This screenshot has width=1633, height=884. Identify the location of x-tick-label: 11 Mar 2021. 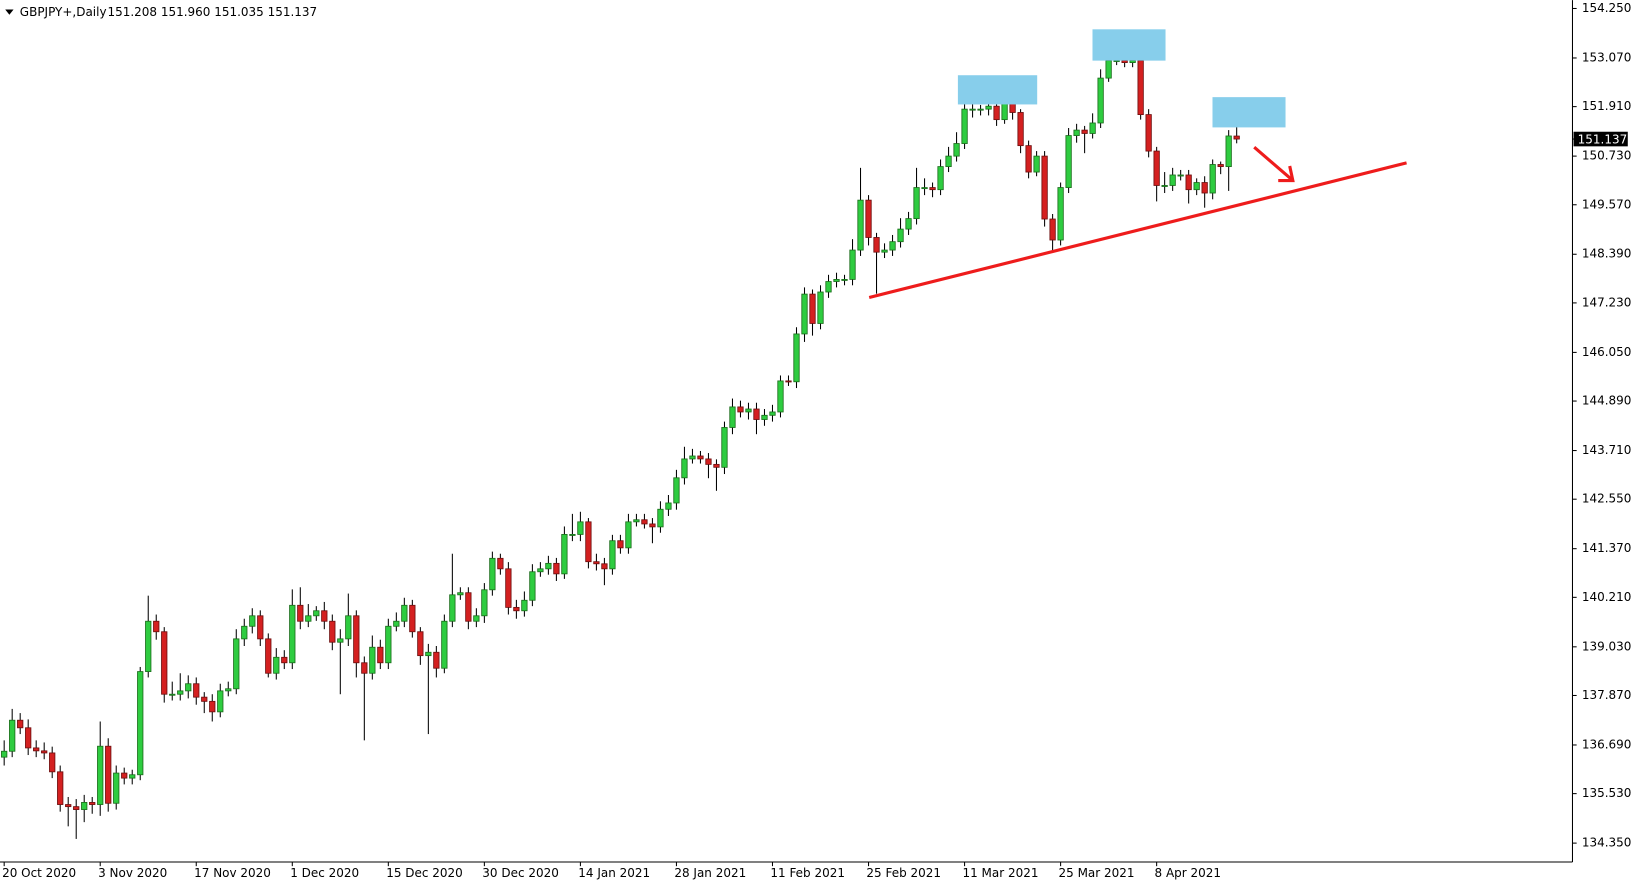
(1000, 873).